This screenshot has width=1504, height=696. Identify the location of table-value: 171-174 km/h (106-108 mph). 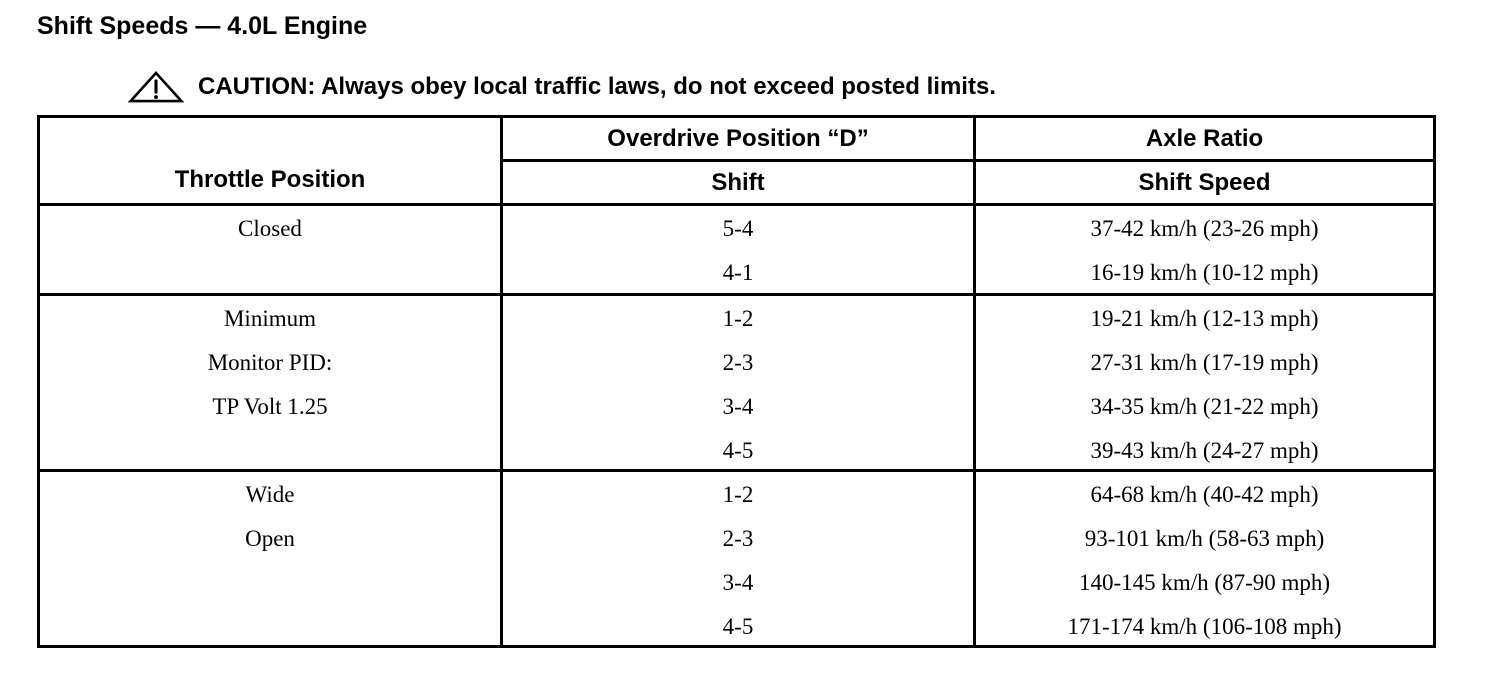
(1204, 626).